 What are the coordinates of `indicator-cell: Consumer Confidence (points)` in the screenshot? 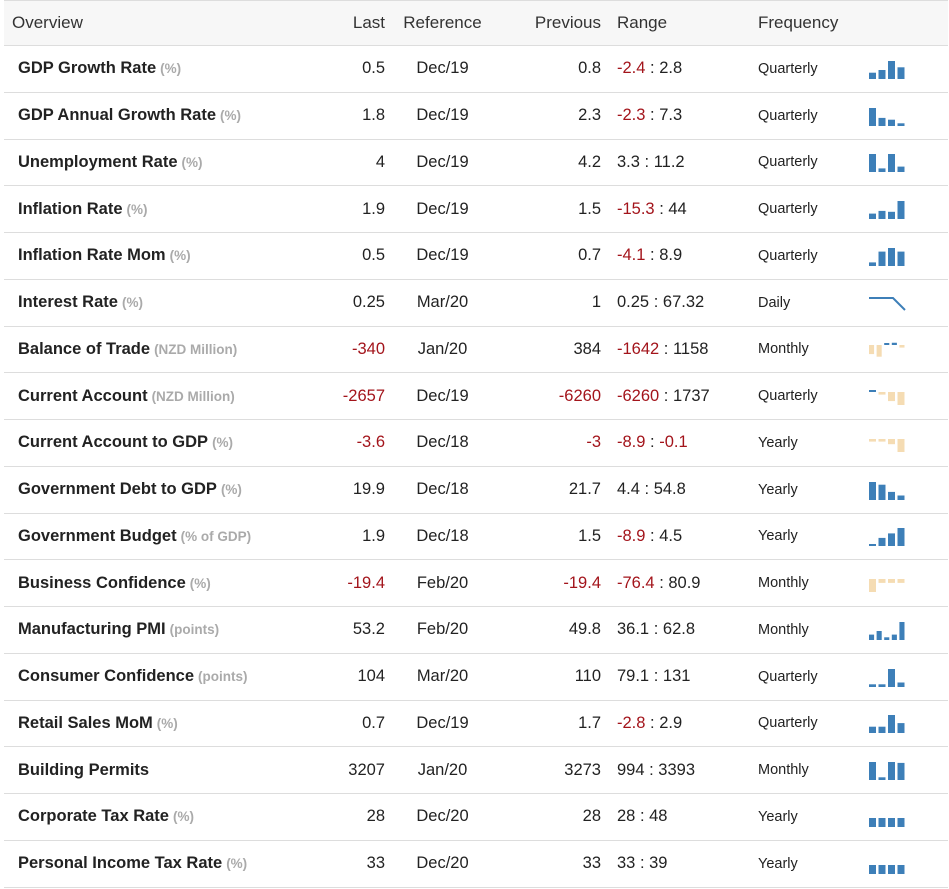 It's located at (154, 677).